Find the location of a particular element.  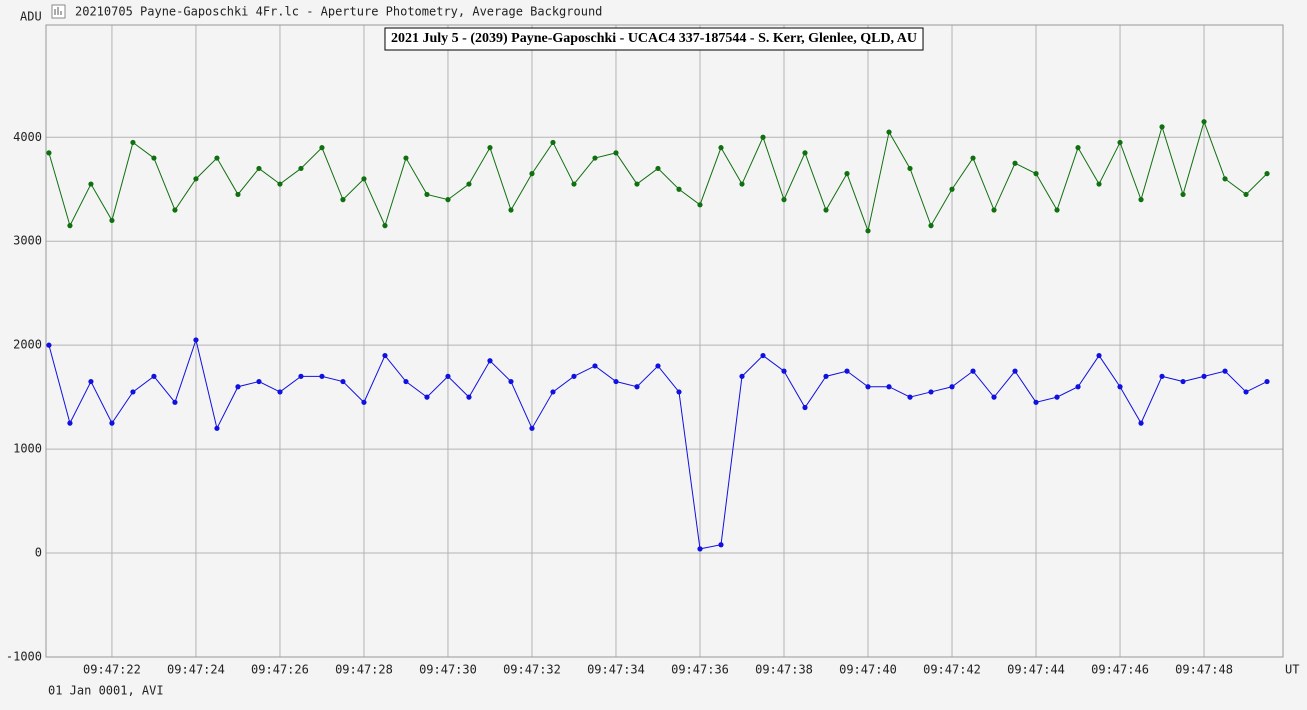

x-tick-label: 09:47:34 is located at coordinates (616, 670).